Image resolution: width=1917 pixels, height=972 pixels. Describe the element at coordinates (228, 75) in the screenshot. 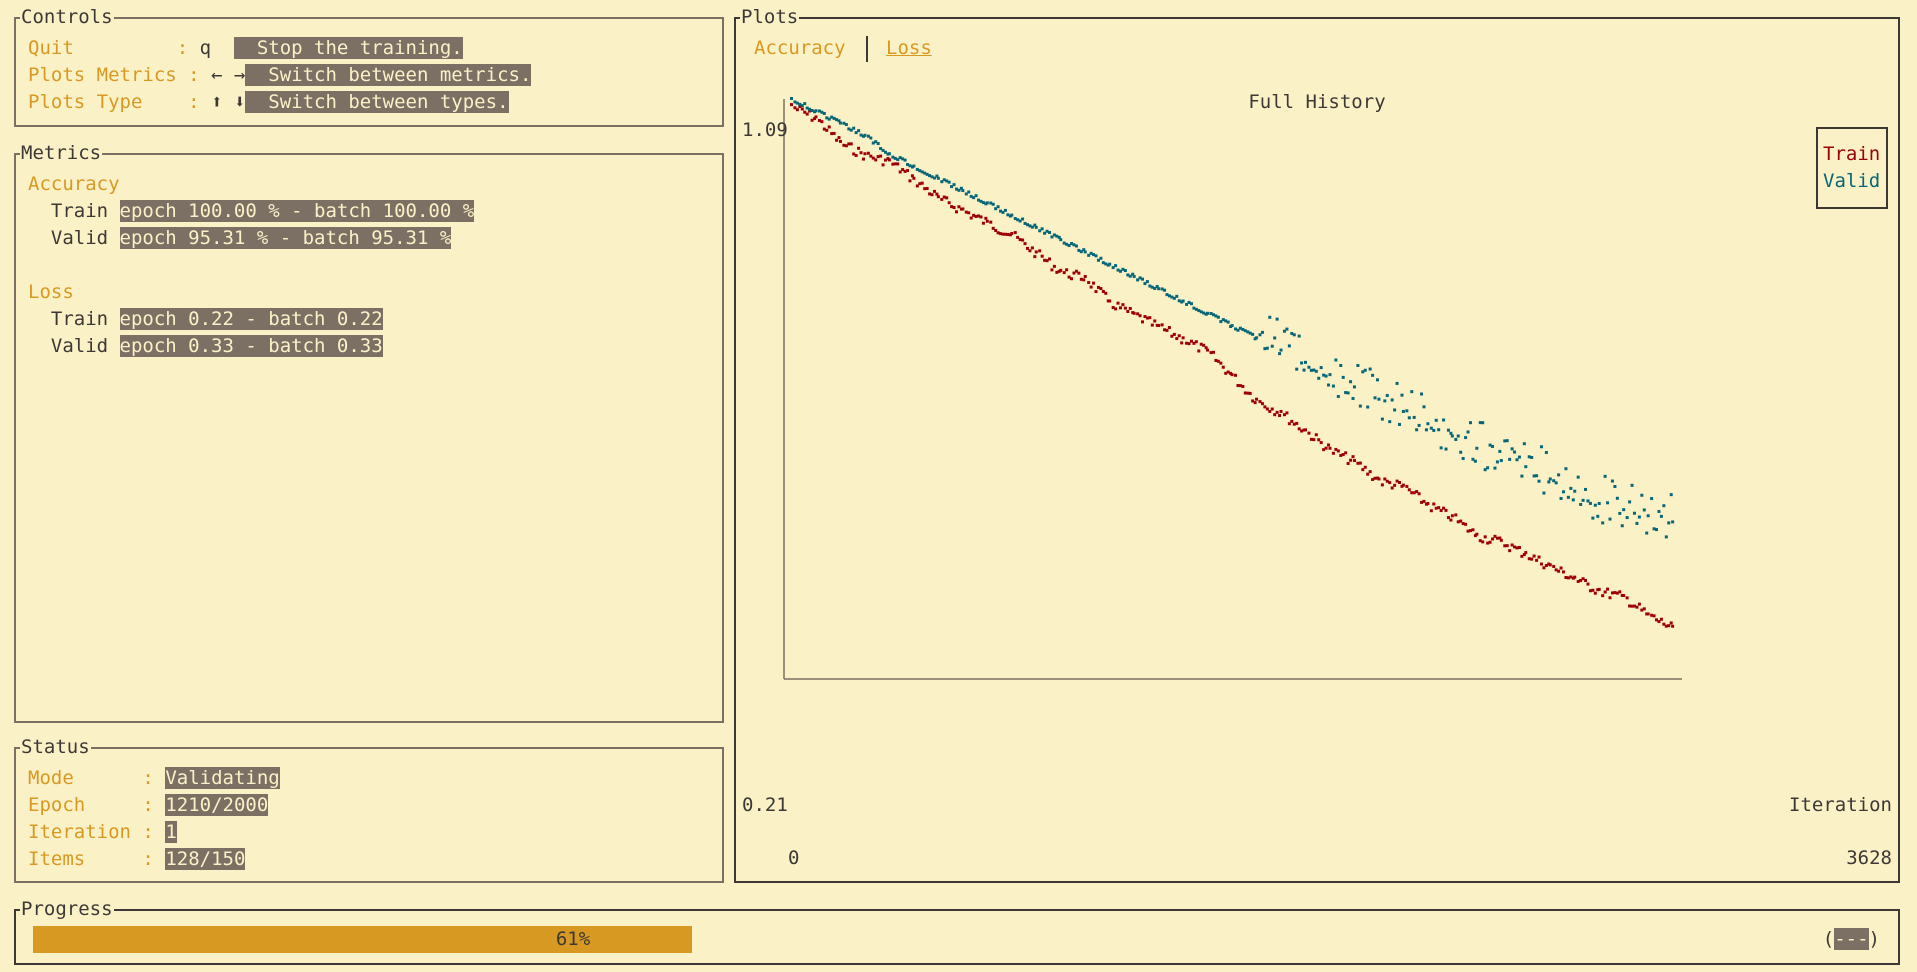

I see `control-key: ← →` at that location.